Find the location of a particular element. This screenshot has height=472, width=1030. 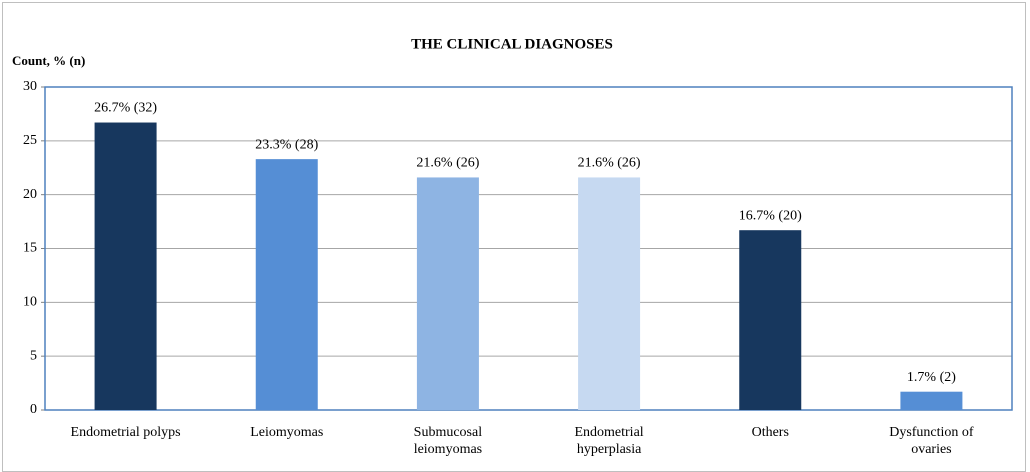

y-tick-label: 25 is located at coordinates (30, 140).